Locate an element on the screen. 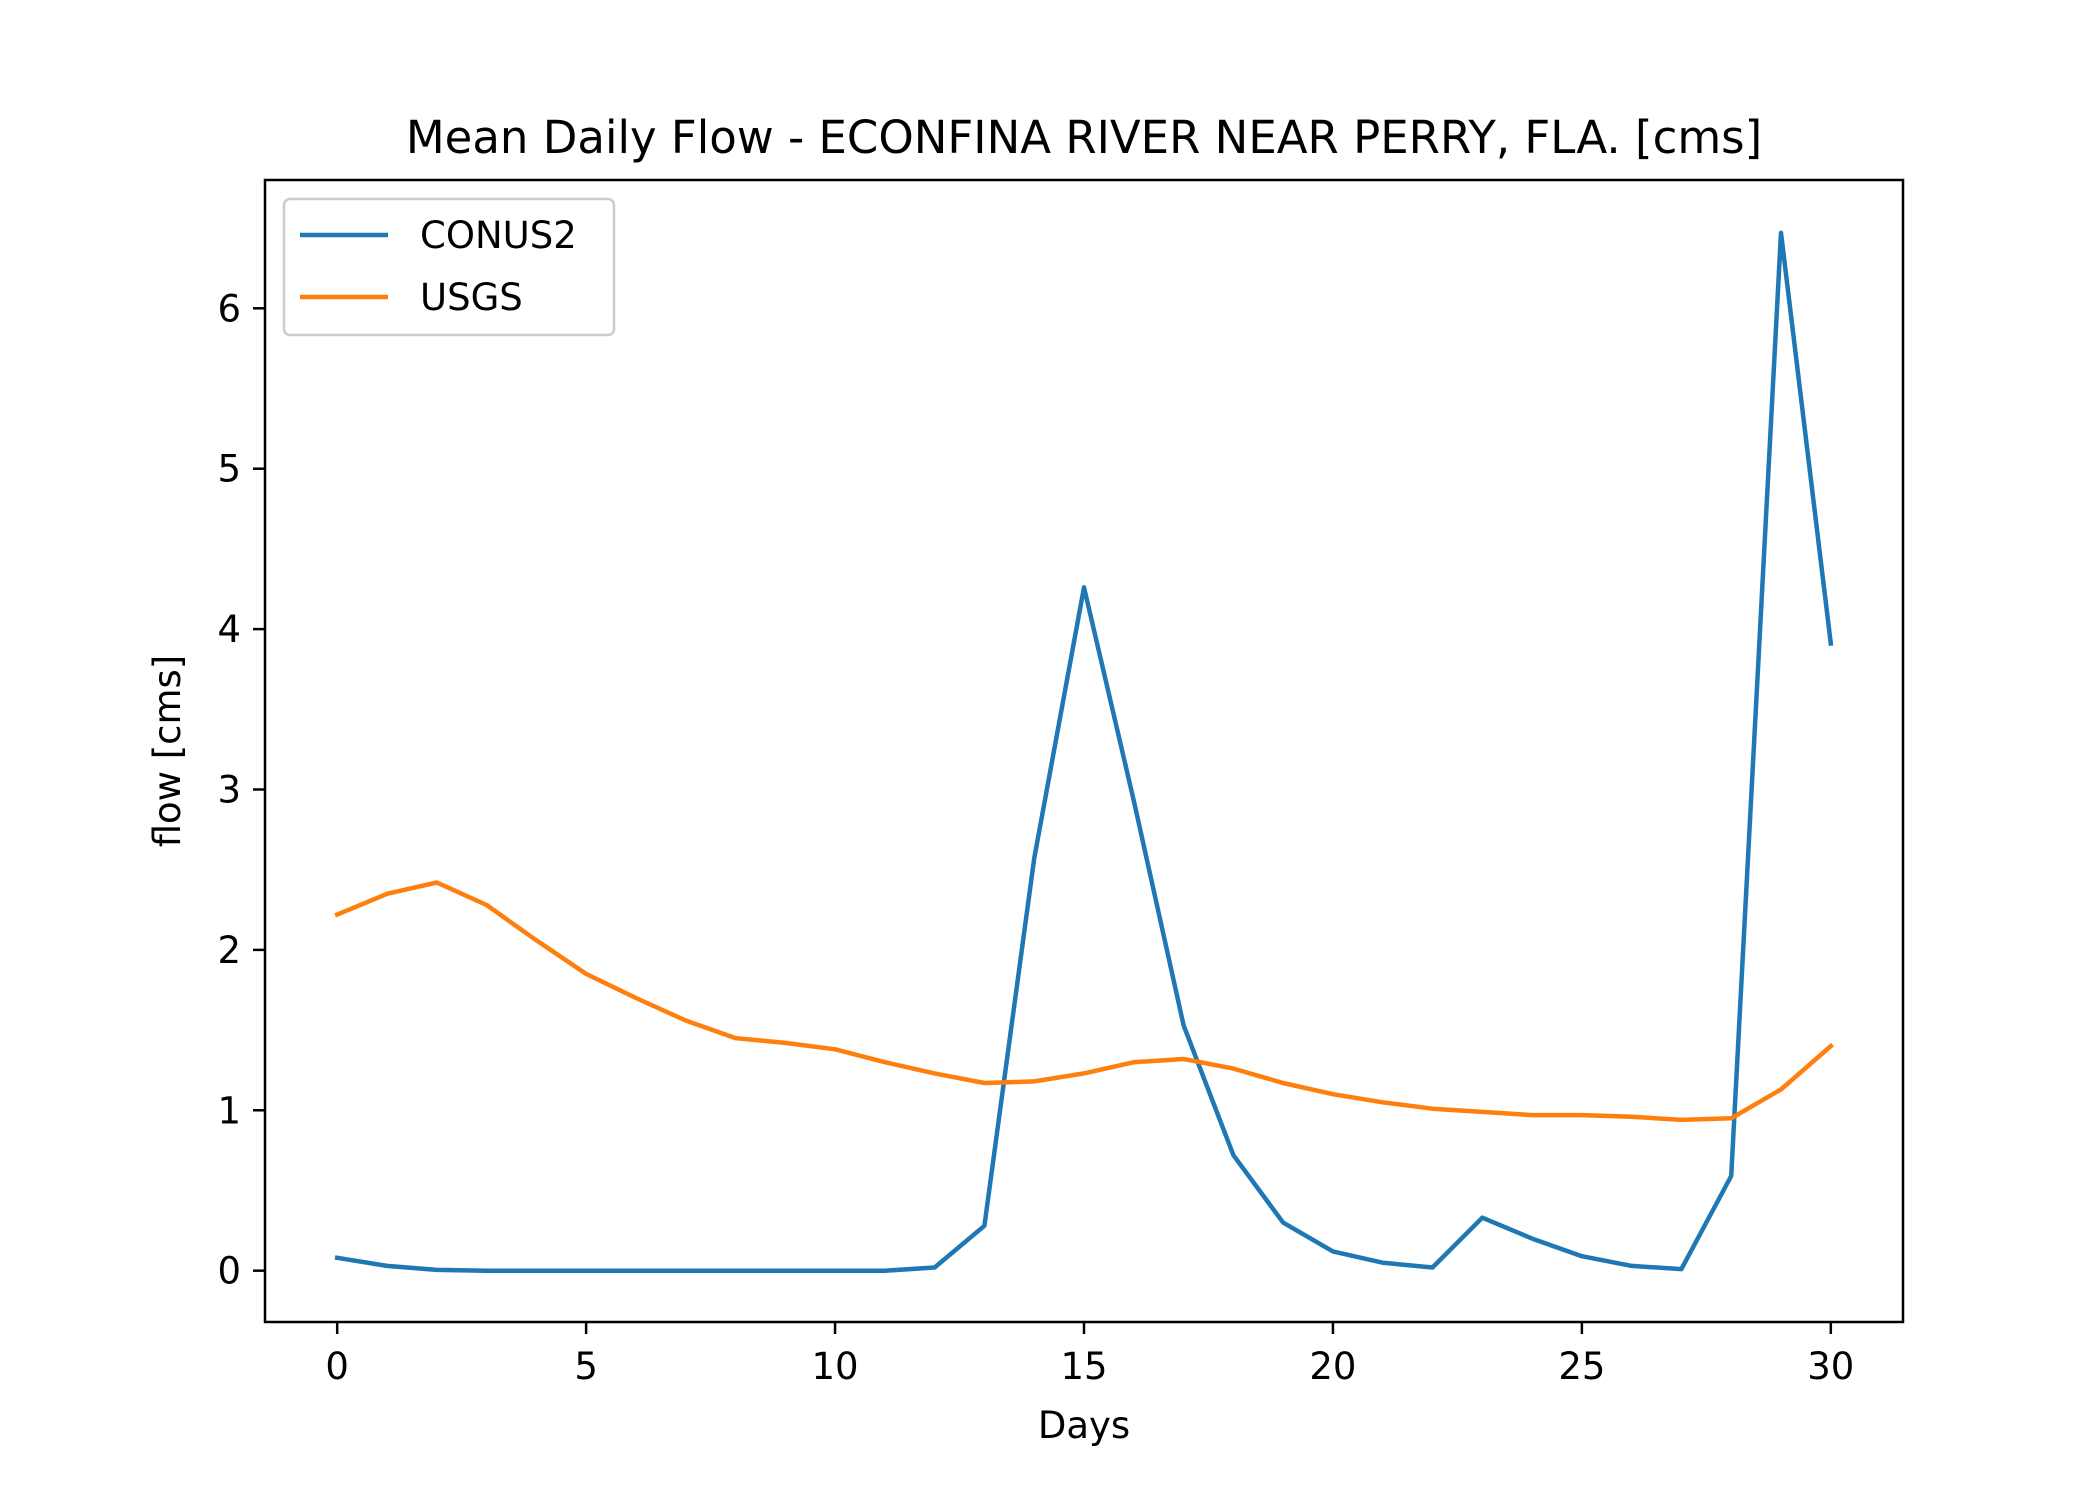  x-tick-label: 25 is located at coordinates (1581, 1366).